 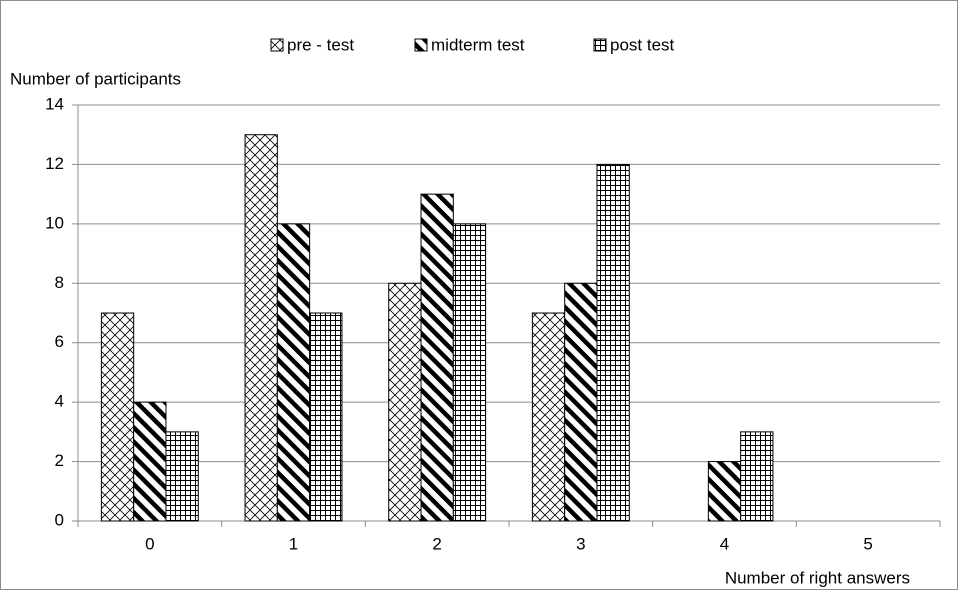 What do you see at coordinates (59, 519) in the screenshot?
I see `y-tick-label: 0` at bounding box center [59, 519].